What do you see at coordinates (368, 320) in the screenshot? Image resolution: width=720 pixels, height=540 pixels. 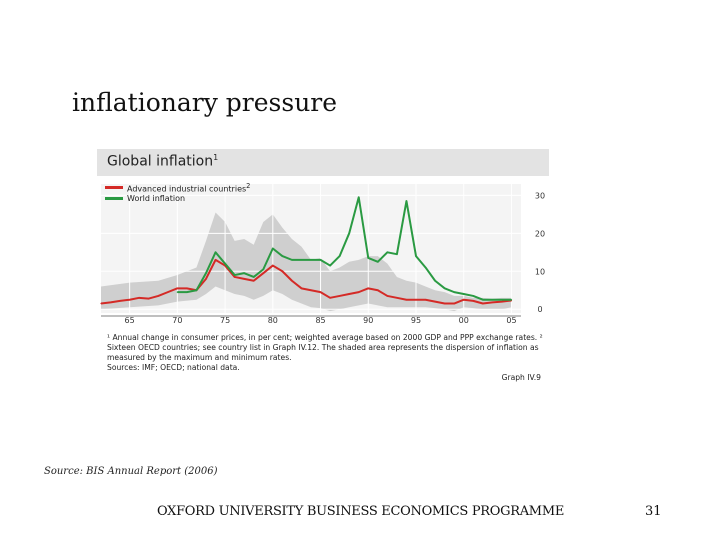 I see `x-tick-label: 90` at bounding box center [368, 320].